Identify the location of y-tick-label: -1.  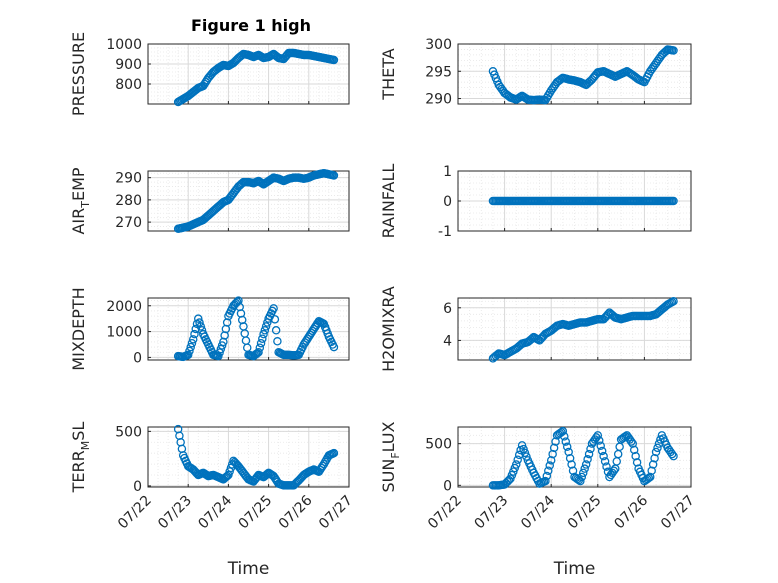
(445, 232).